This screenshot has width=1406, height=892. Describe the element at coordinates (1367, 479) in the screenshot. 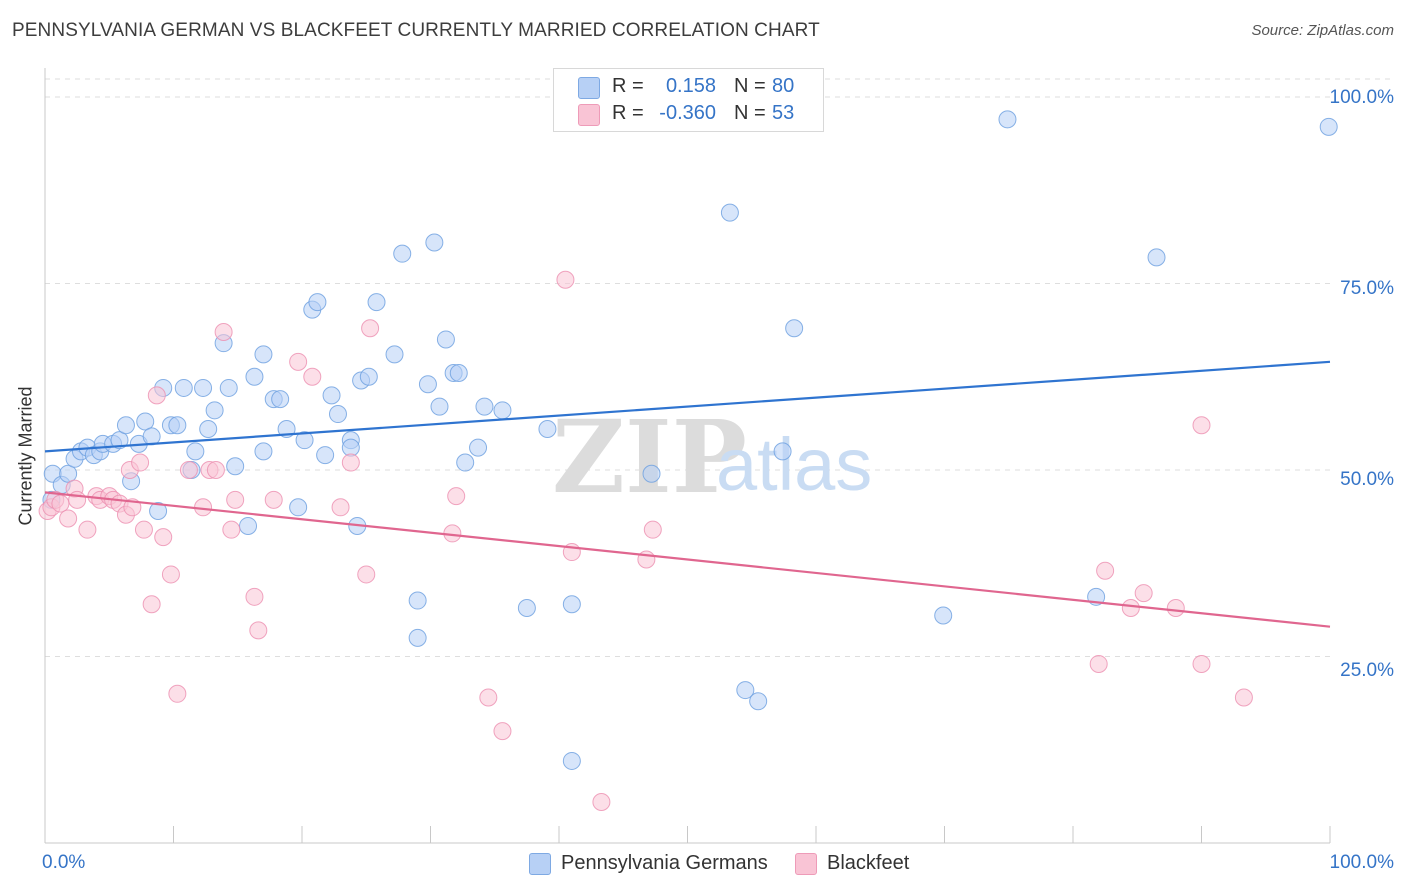

I see `y-tick-50: 50.0%` at that location.